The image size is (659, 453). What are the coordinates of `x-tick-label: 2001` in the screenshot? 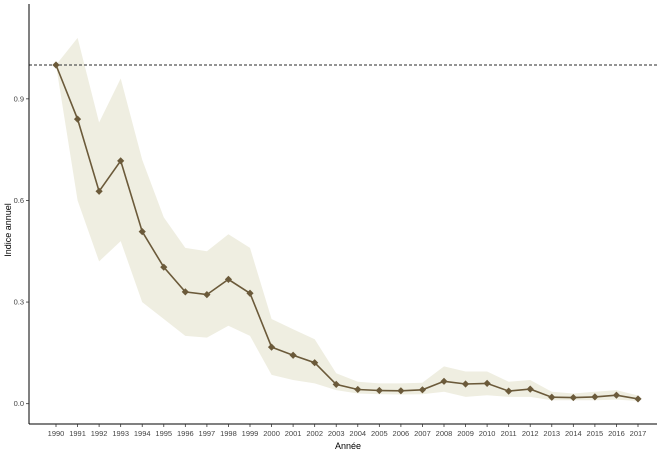 It's located at (293, 433).